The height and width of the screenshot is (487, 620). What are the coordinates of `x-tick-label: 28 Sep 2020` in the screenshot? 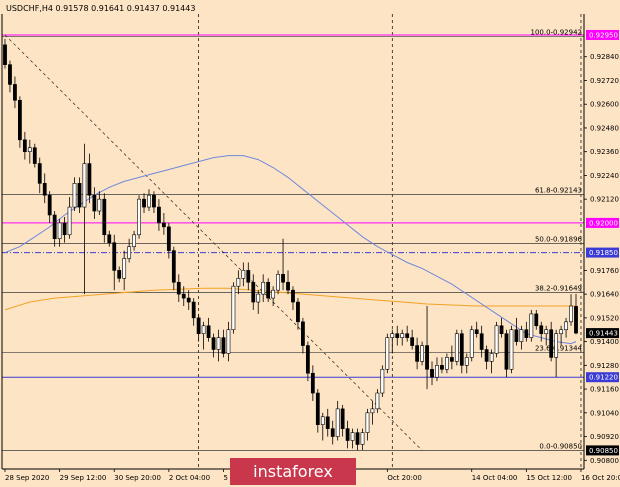 It's located at (27, 478).